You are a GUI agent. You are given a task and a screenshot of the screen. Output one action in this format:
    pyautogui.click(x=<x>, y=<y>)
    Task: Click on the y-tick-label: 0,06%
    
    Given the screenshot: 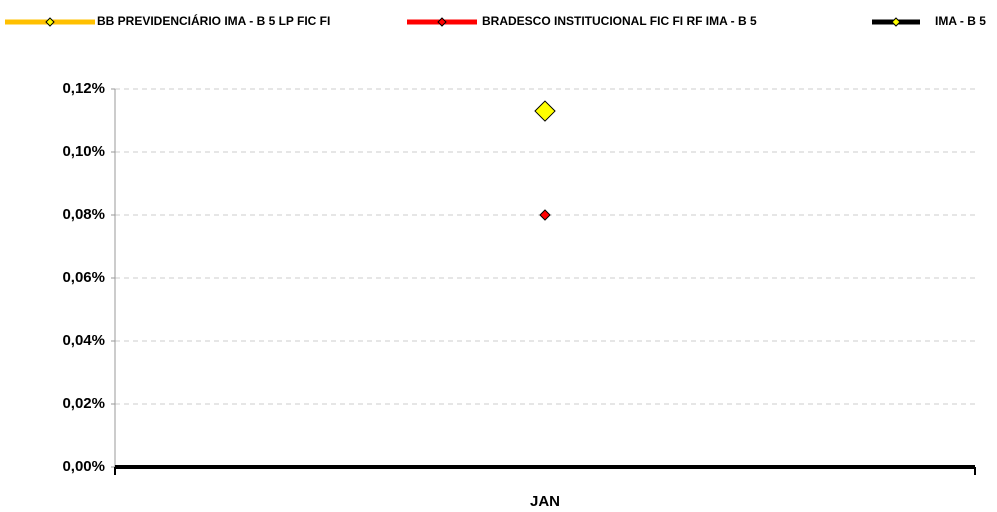 What is the action you would take?
    pyautogui.click(x=83, y=277)
    